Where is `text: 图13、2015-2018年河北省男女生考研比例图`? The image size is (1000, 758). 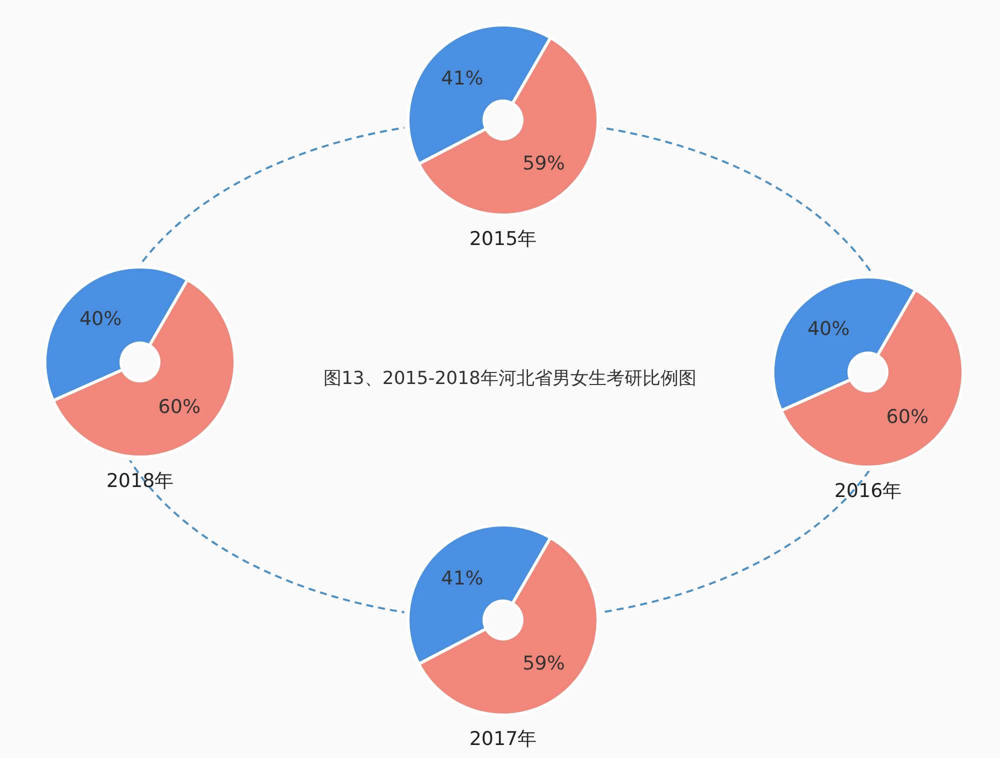 text: 图13、2015-2018年河北省男女生考研比例图 is located at coordinates (510, 378).